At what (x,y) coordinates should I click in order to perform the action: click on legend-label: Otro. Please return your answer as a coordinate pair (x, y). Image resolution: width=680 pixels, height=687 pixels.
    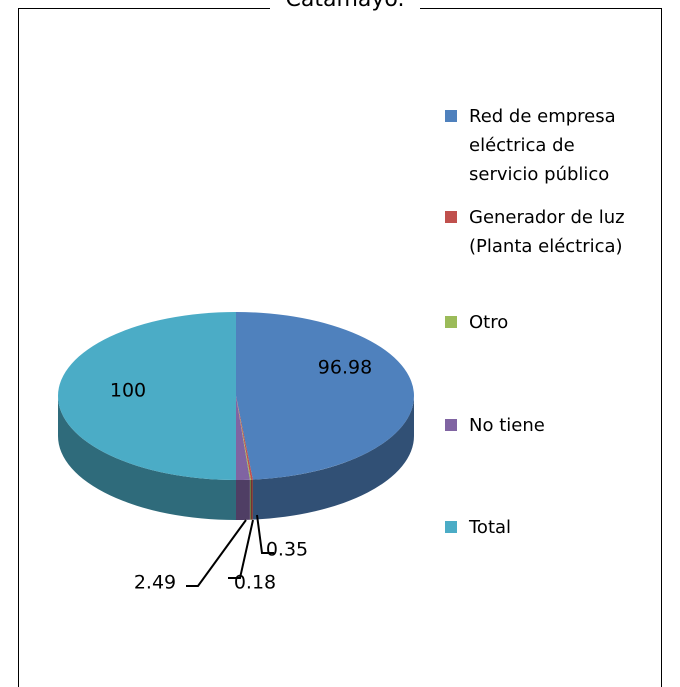
    Looking at the image, I should click on (489, 322).